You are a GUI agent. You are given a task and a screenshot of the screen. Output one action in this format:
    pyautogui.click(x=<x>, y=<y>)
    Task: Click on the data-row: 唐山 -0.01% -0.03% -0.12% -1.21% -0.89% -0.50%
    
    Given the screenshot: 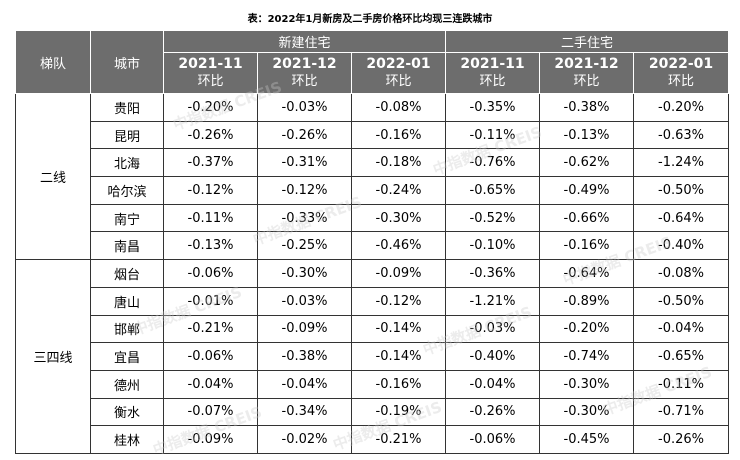 What is the action you would take?
    pyautogui.click(x=372, y=301)
    